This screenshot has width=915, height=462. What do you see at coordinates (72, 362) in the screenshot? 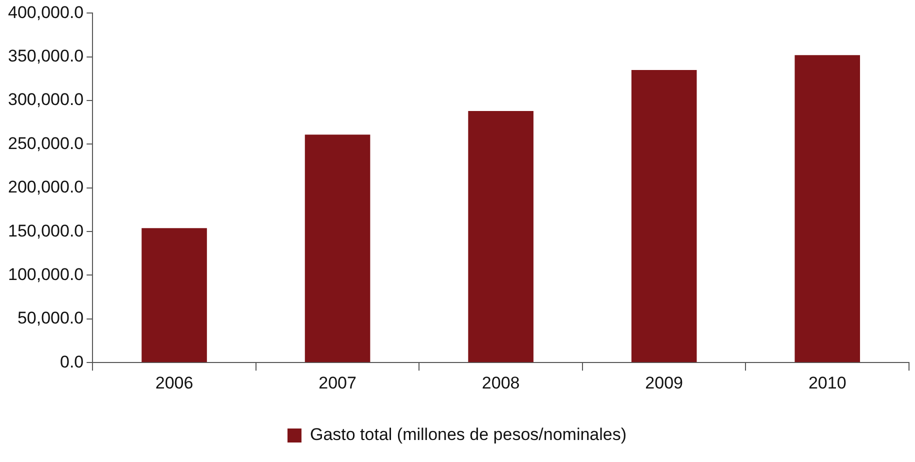
I see `y-tick-label: 0.0` at bounding box center [72, 362].